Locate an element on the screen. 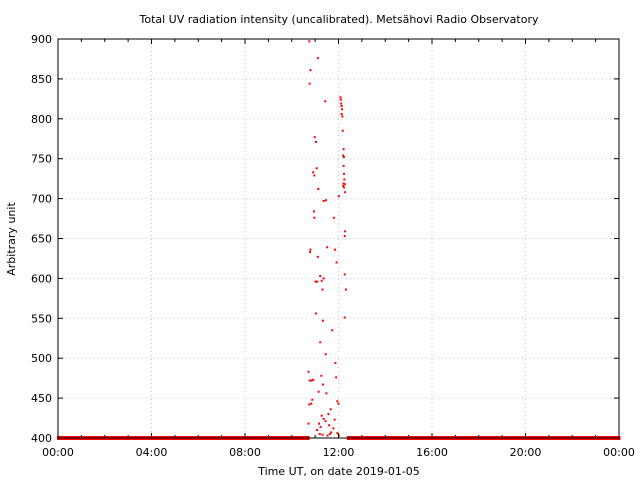 Image resolution: width=640 pixels, height=480 pixels. y-tick-label: 650 is located at coordinates (41, 239).